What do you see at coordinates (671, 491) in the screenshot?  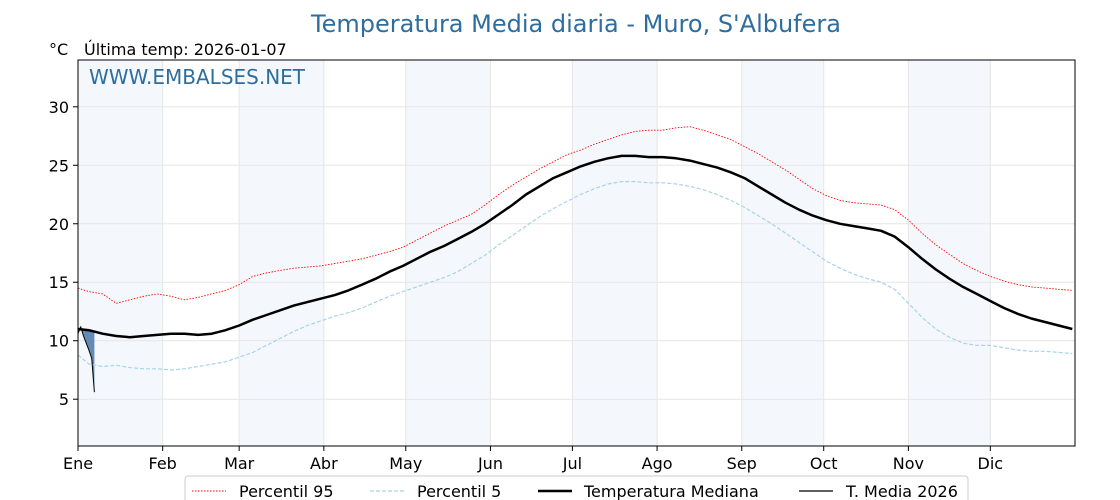 I see `legend-label-temperatura-mediana: Temperatura Mediana` at bounding box center [671, 491].